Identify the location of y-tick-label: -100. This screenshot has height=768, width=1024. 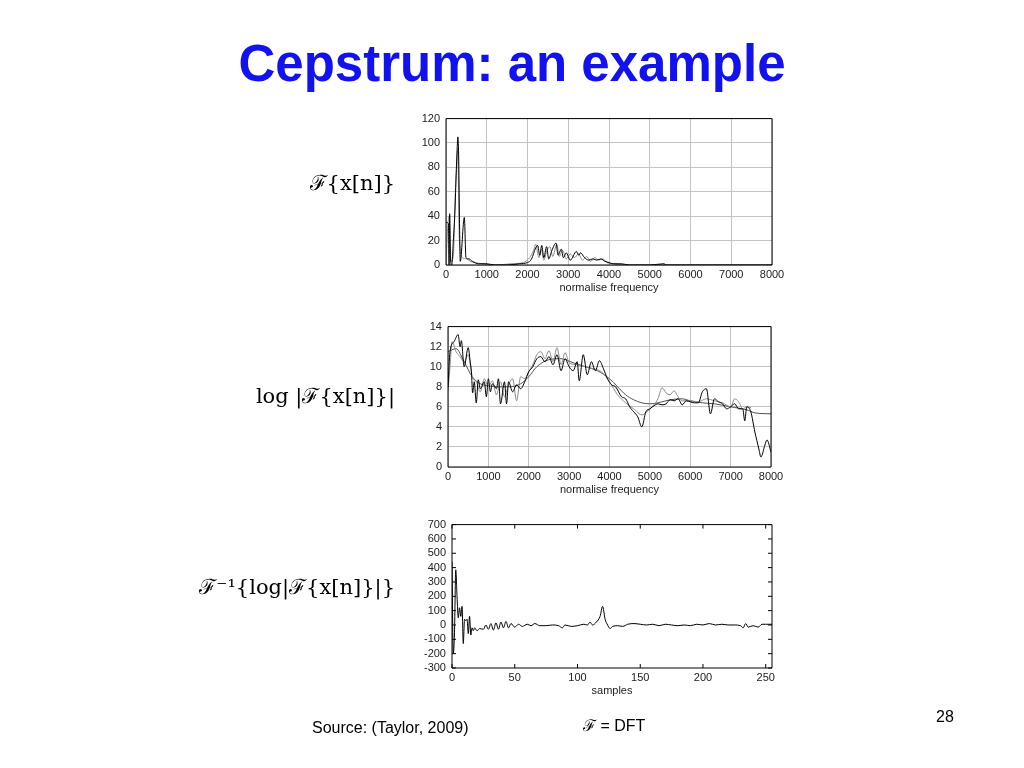
(434, 638).